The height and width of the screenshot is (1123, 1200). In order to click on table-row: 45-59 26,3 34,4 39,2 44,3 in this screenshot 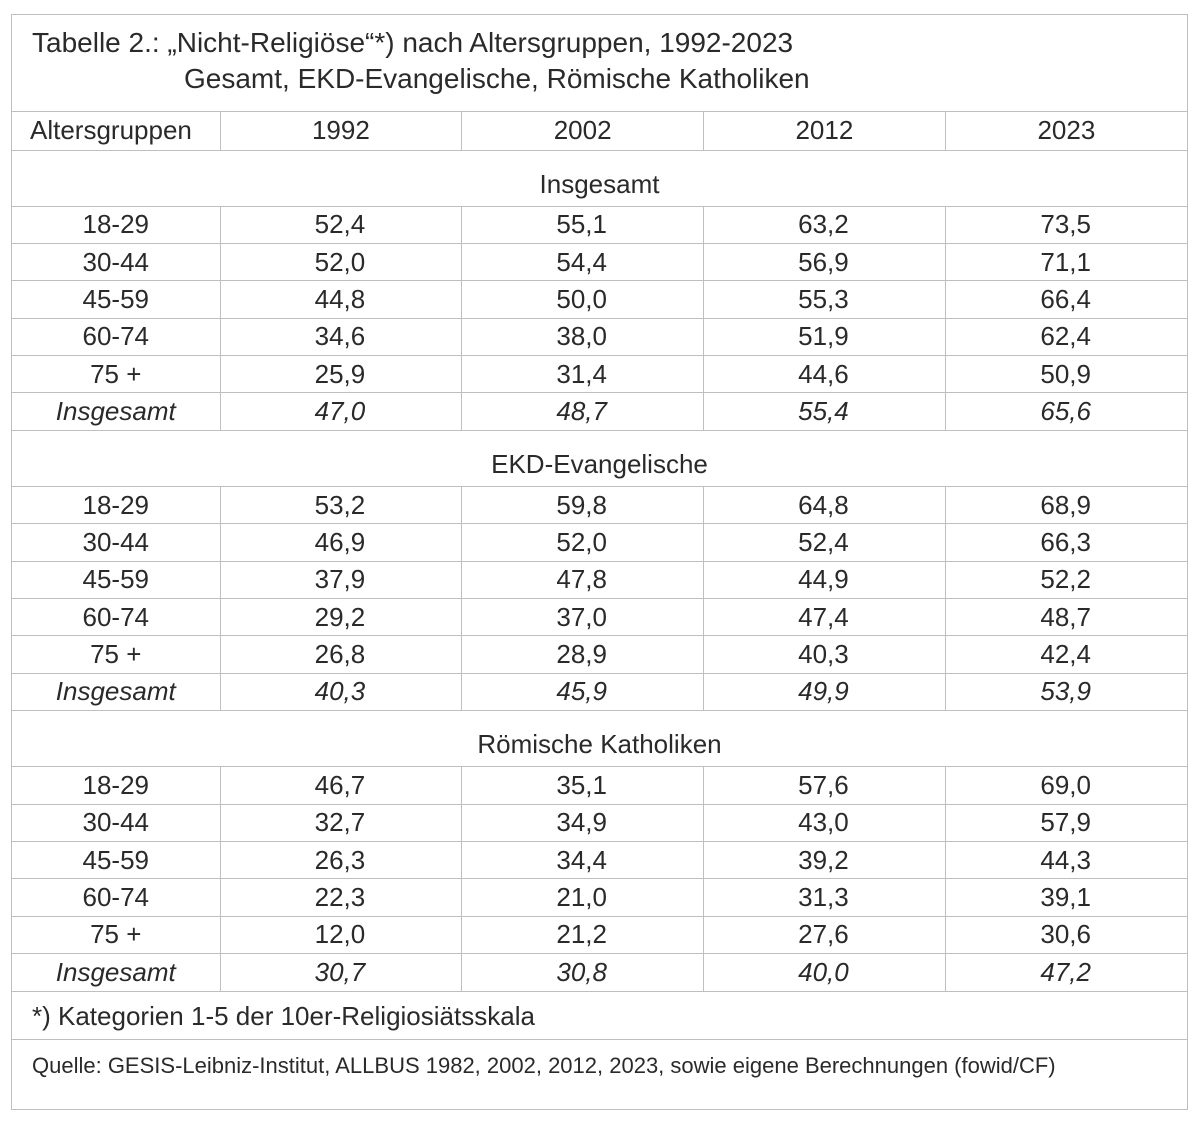, I will do `click(599, 860)`.